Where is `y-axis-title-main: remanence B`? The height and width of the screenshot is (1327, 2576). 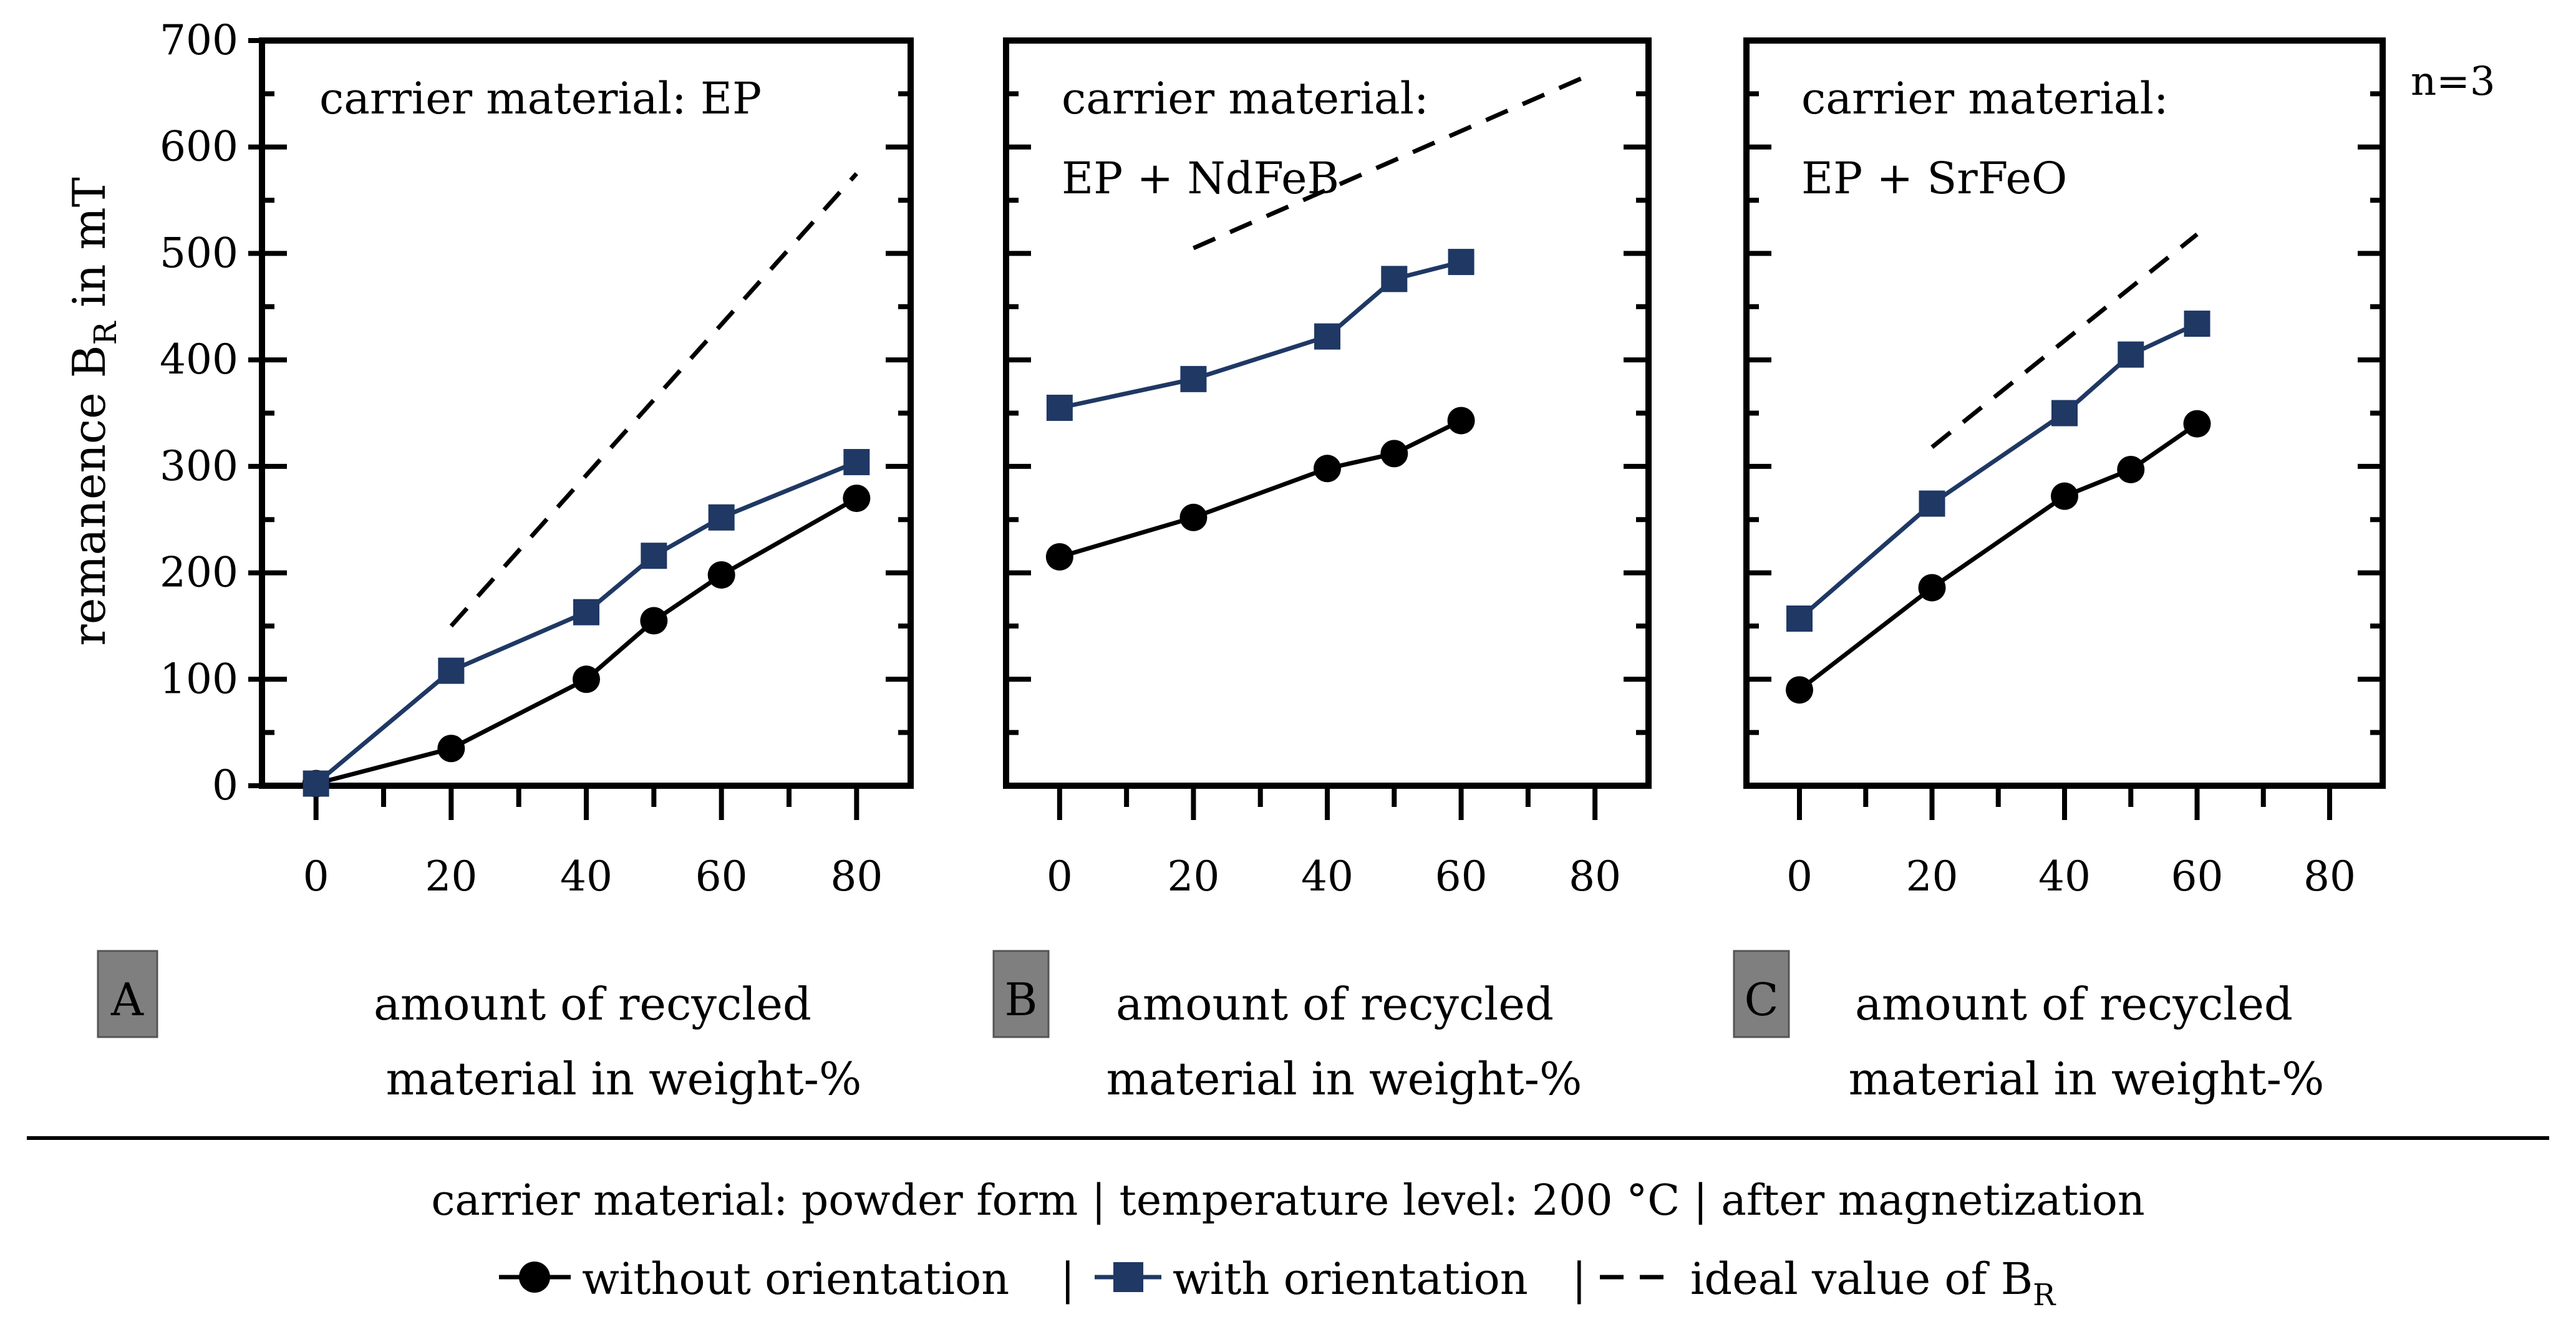 y-axis-title-main: remanence B is located at coordinates (89, 495).